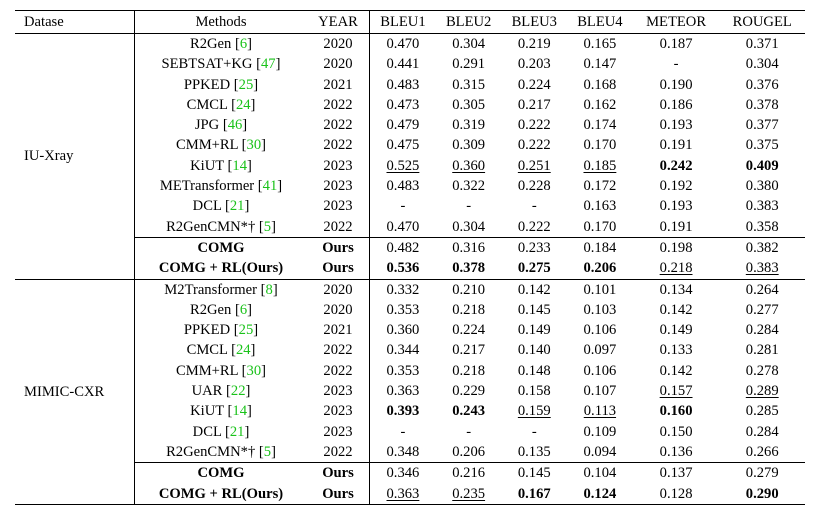 This screenshot has width=818, height=505. Describe the element at coordinates (676, 165) in the screenshot. I see `value-cell: 0.242` at that location.